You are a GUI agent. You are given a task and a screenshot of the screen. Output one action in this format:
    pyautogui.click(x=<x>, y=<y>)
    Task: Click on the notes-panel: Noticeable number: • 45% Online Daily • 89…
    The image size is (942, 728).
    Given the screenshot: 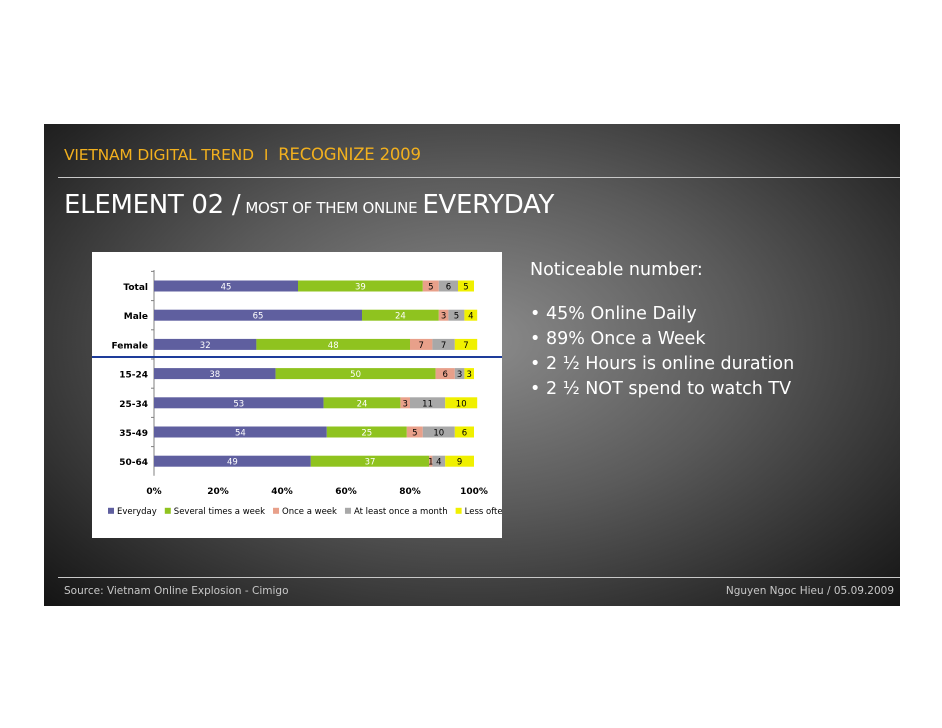 What is the action you would take?
    pyautogui.click(x=662, y=331)
    